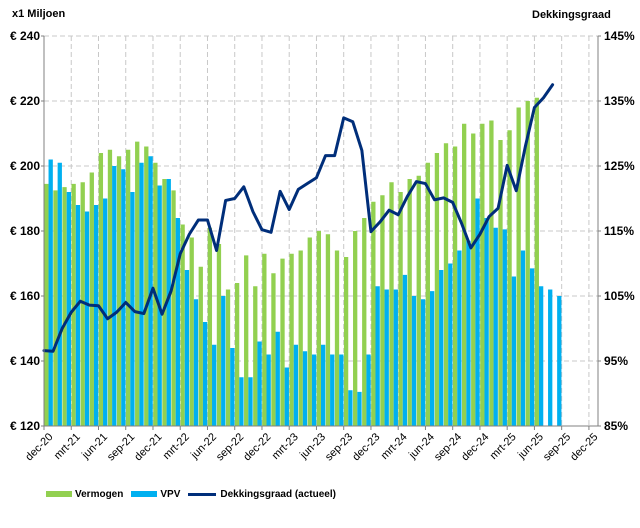  I want to click on y-tick-label-left: € 220, so click(25, 101).